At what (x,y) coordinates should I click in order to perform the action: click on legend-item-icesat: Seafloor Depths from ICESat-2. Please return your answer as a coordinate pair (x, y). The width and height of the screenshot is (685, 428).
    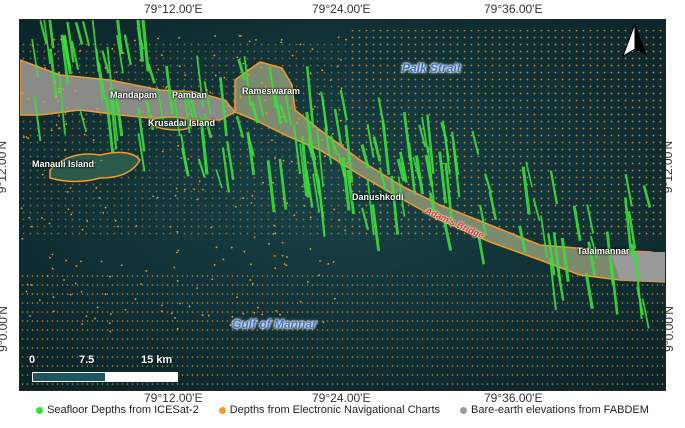
    Looking at the image, I should click on (117, 410).